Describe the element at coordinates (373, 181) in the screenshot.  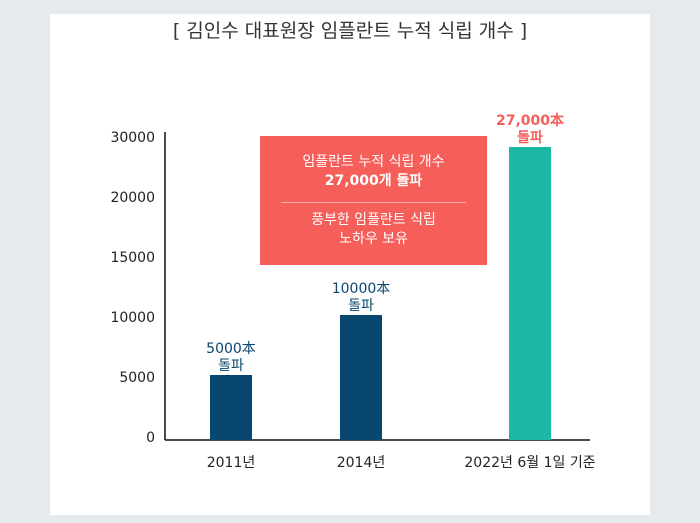
I see `callout-line2: 27,000개 돌파` at that location.